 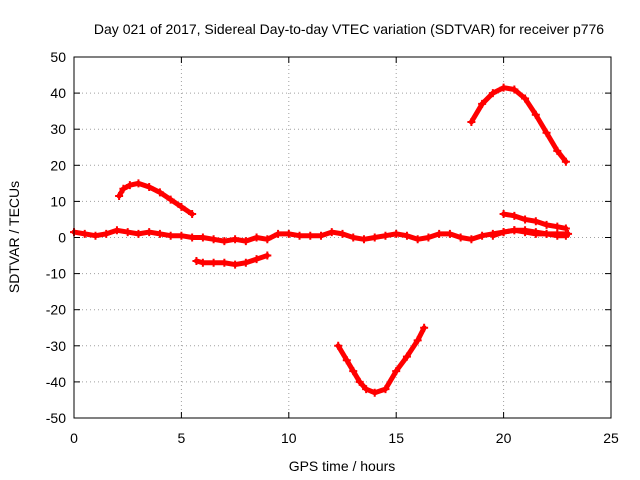 I want to click on y-tick-label: -30, so click(x=56, y=346).